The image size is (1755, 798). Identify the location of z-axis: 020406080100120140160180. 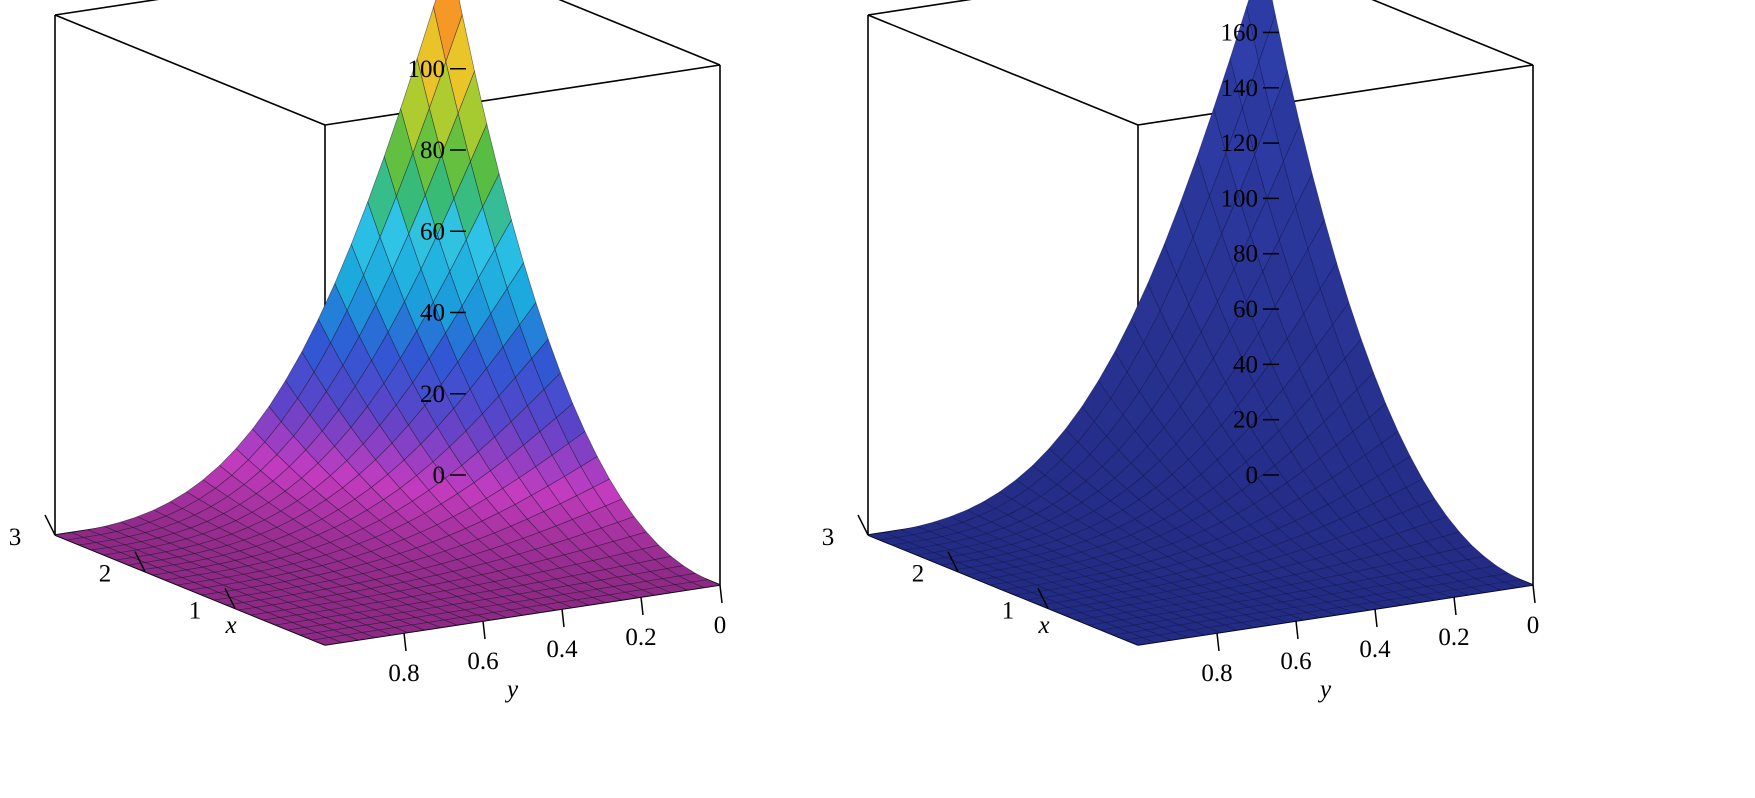
(1250, 254).